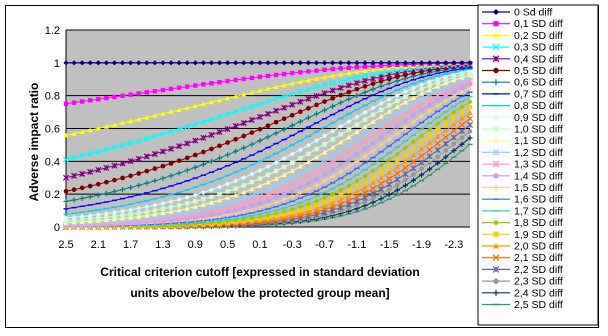 The width and height of the screenshot is (608, 336). I want to click on legend-label: 0,3 SD diff, so click(538, 48).